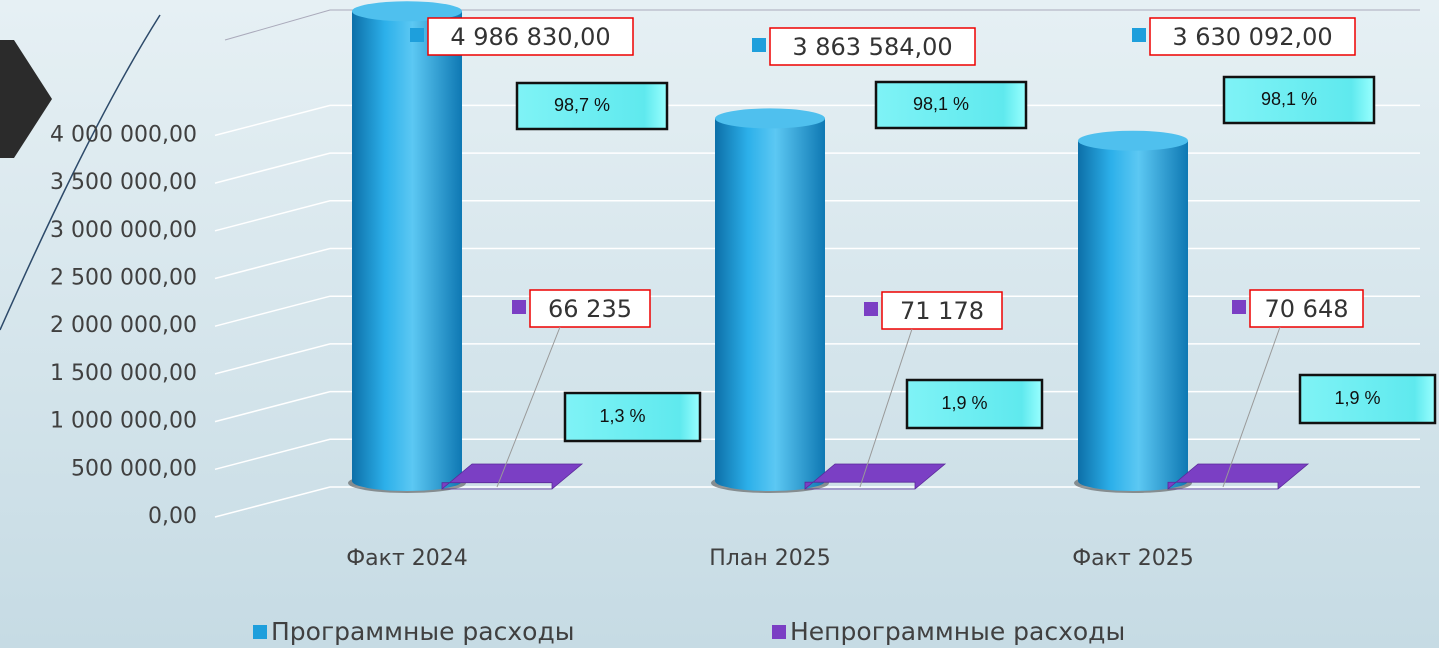 This screenshot has width=1439, height=648. I want to click on legend-label: Непрограммные расходы, so click(957, 631).